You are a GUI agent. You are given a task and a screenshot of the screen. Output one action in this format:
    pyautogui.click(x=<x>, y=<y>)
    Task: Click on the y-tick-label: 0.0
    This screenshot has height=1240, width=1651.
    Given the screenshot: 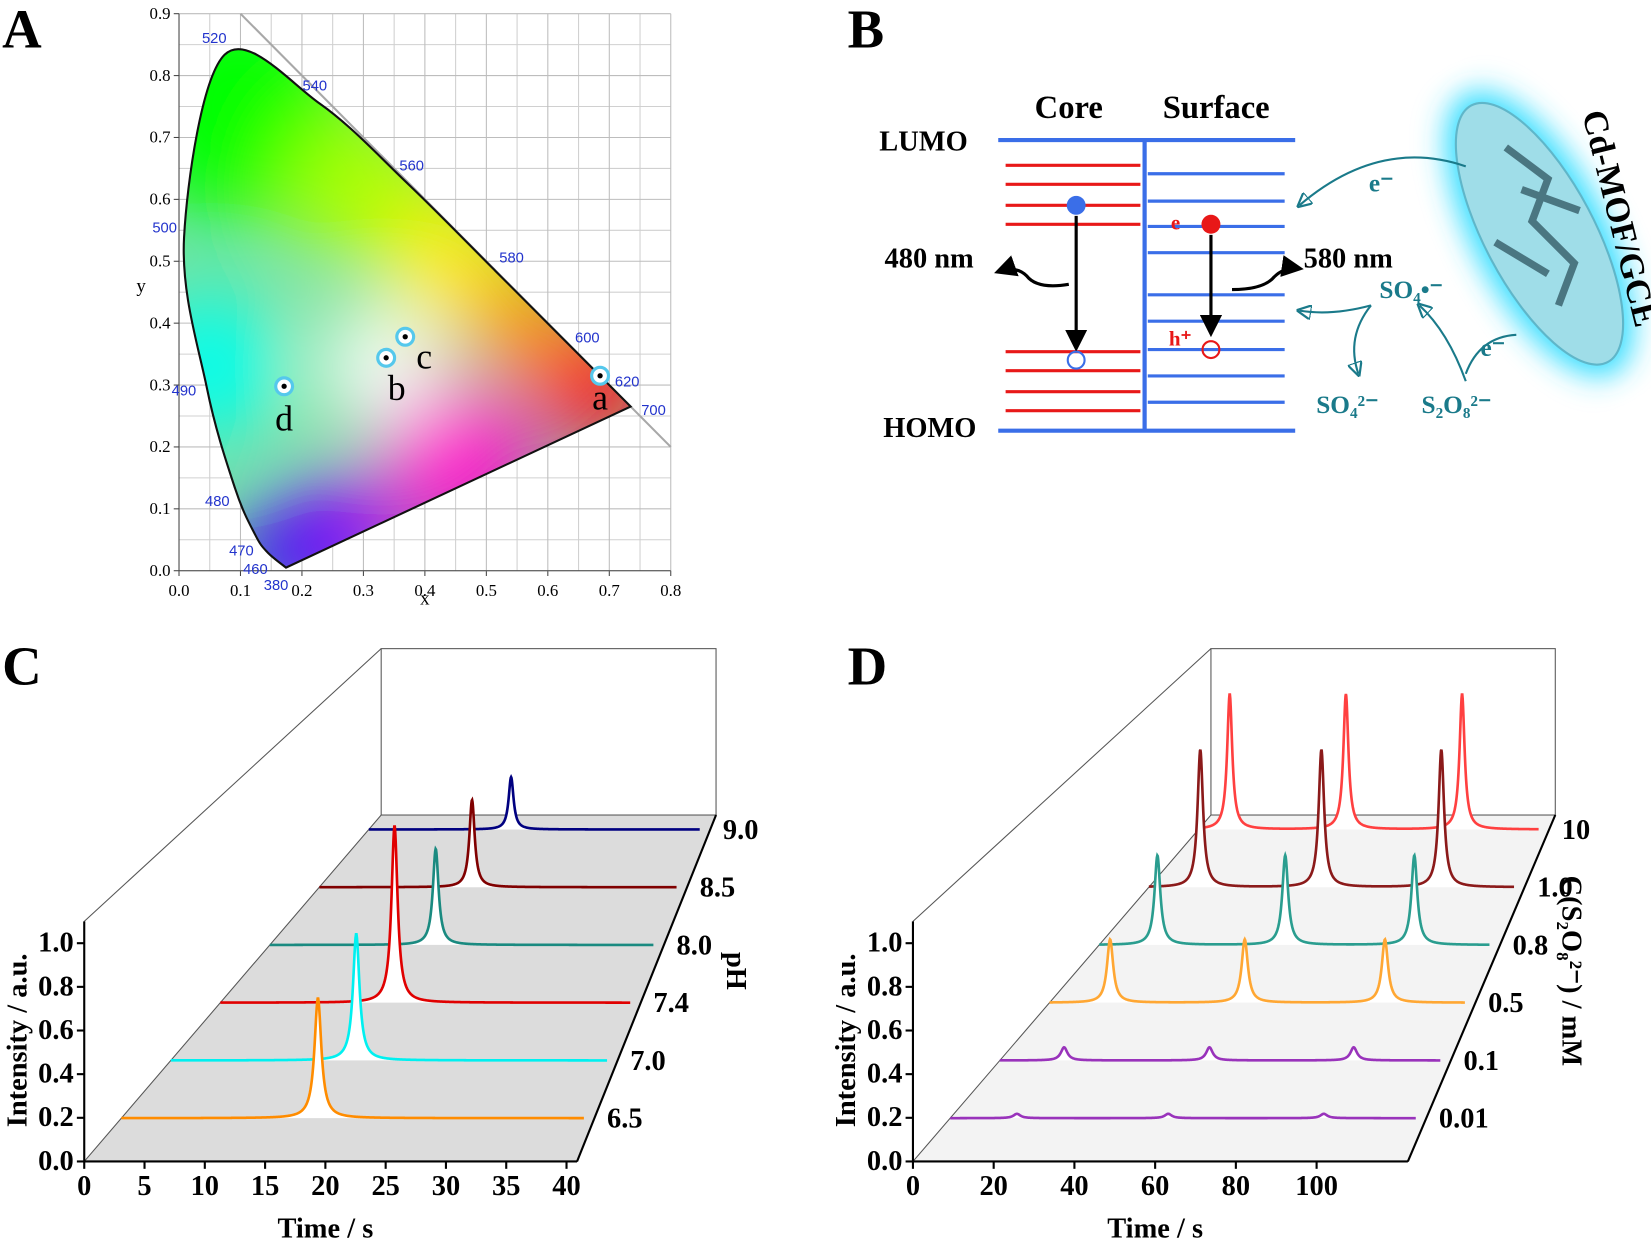 What is the action you would take?
    pyautogui.click(x=56, y=1161)
    